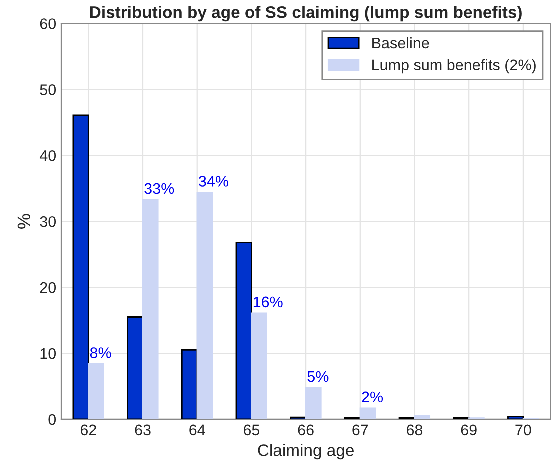 The height and width of the screenshot is (474, 559). Describe the element at coordinates (48, 288) in the screenshot. I see `y-tick-label: 20` at that location.